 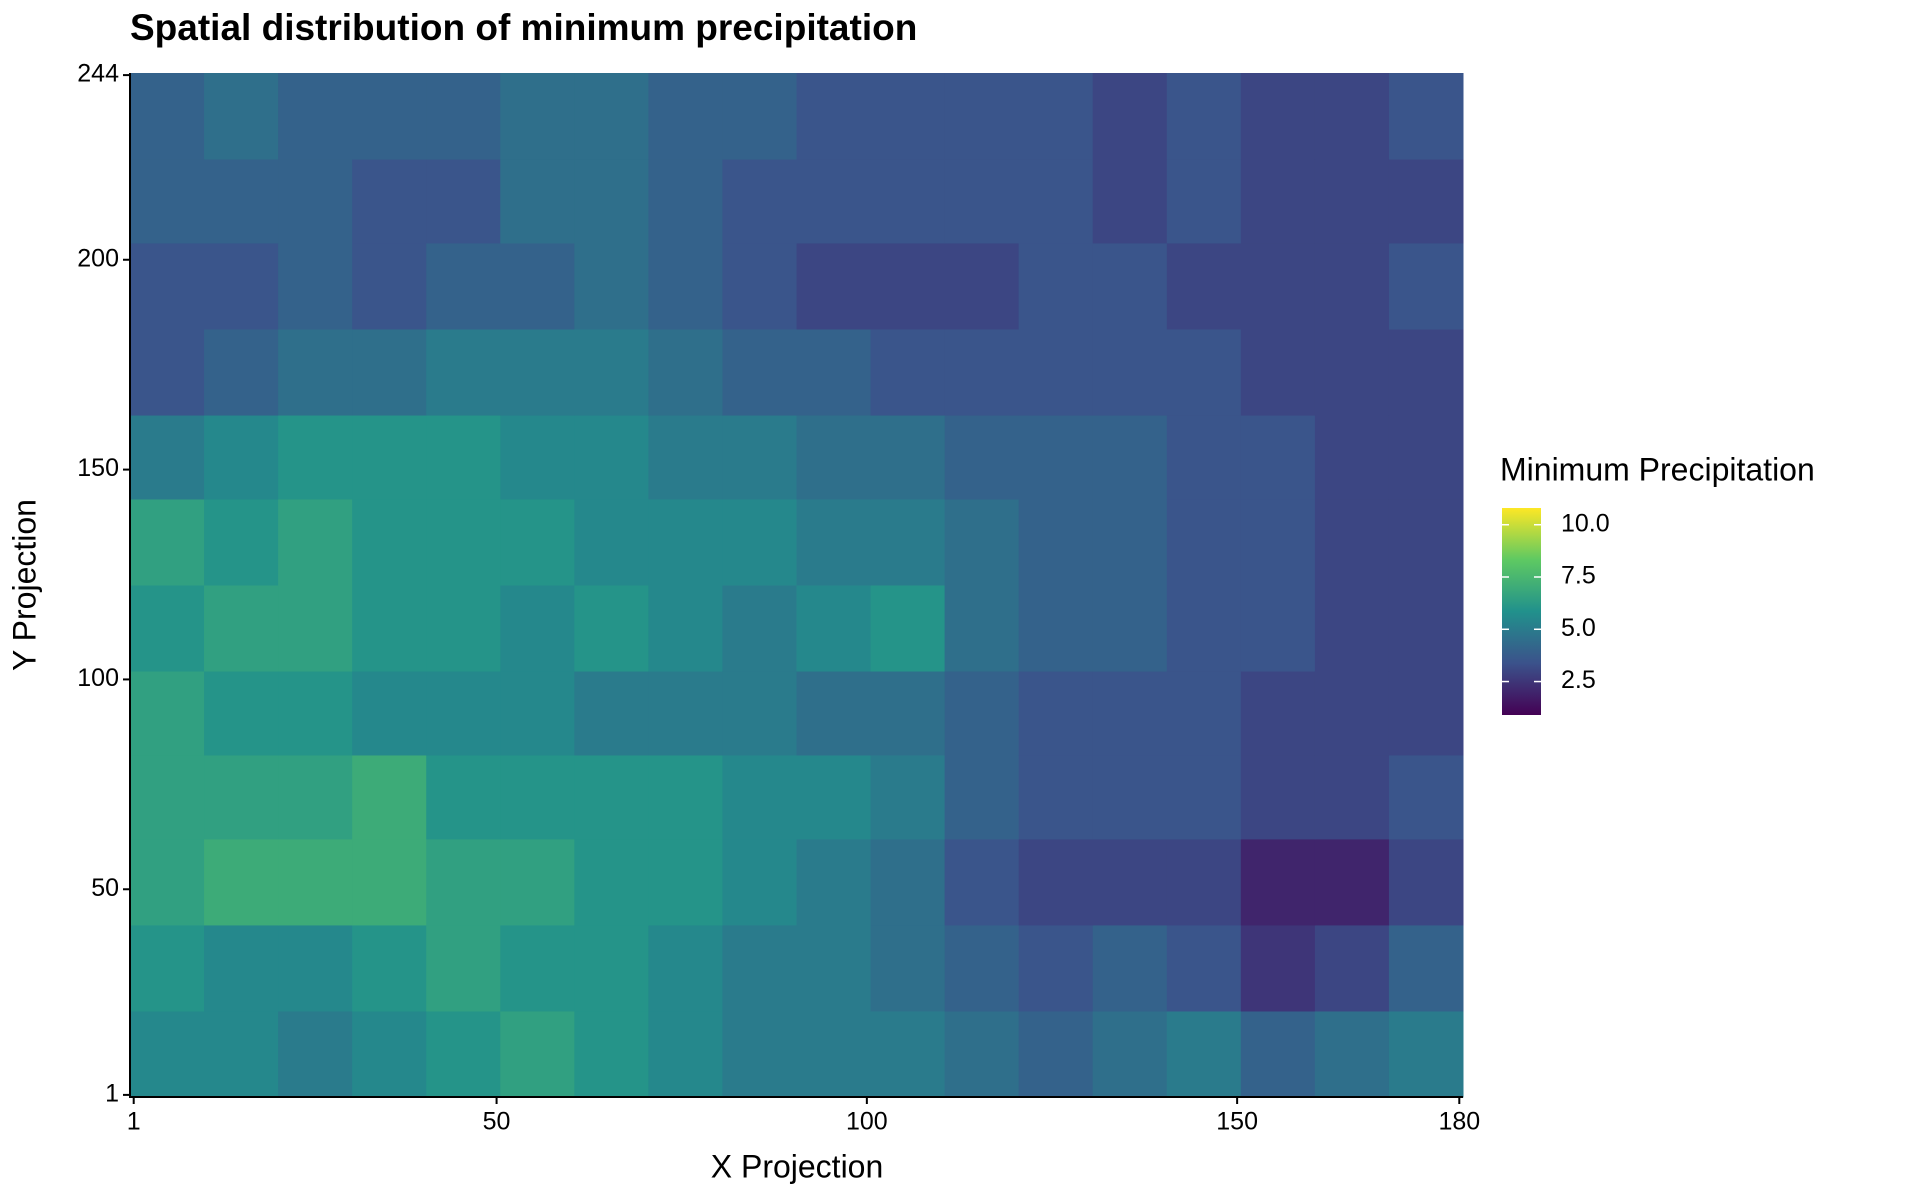 What do you see at coordinates (1237, 1122) in the screenshot?
I see `x-tick-label: 150` at bounding box center [1237, 1122].